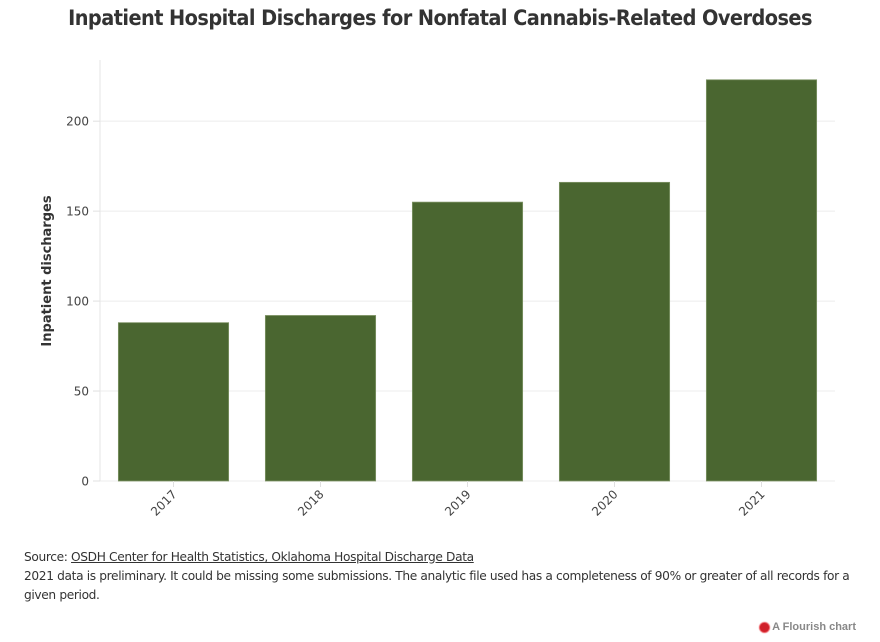 Image resolution: width=880 pixels, height=642 pixels. What do you see at coordinates (173, 402) in the screenshot?
I see `bar-2017` at bounding box center [173, 402].